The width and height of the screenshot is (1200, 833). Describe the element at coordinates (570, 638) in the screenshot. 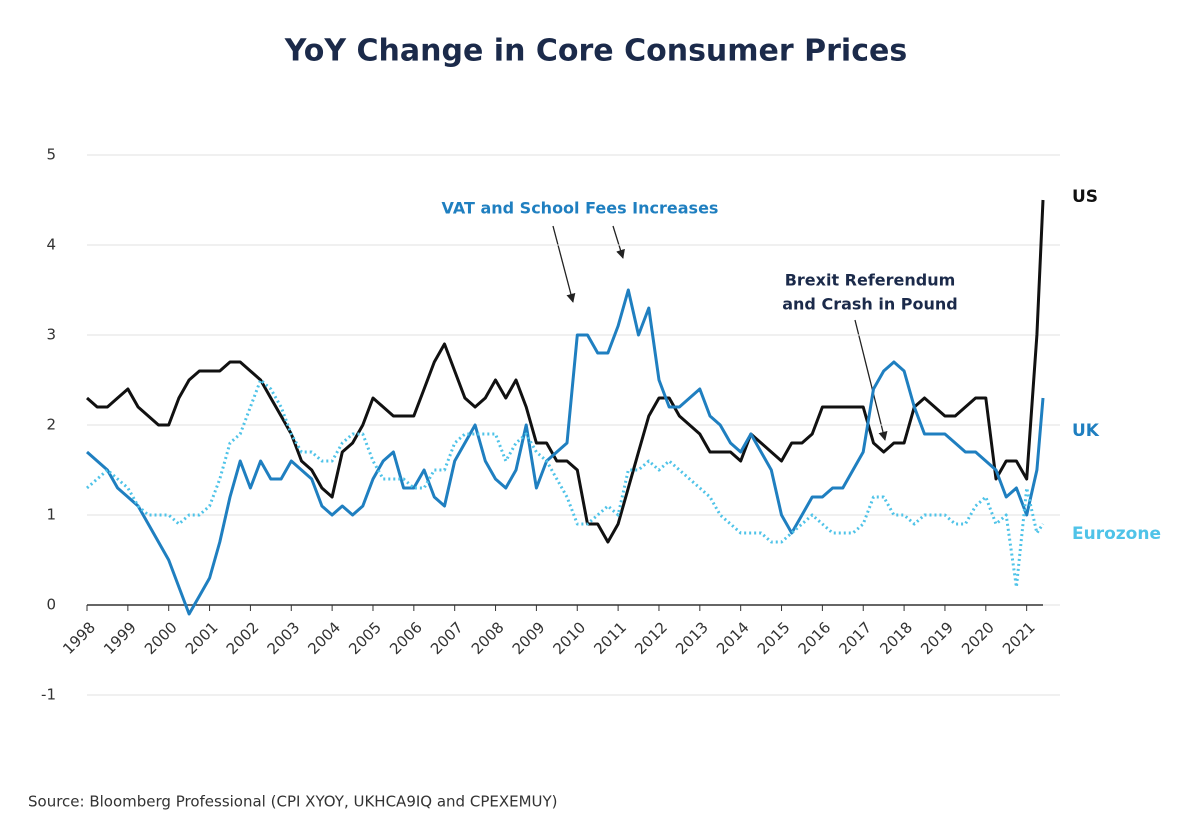

I see `x-tick-label: 2010` at that location.